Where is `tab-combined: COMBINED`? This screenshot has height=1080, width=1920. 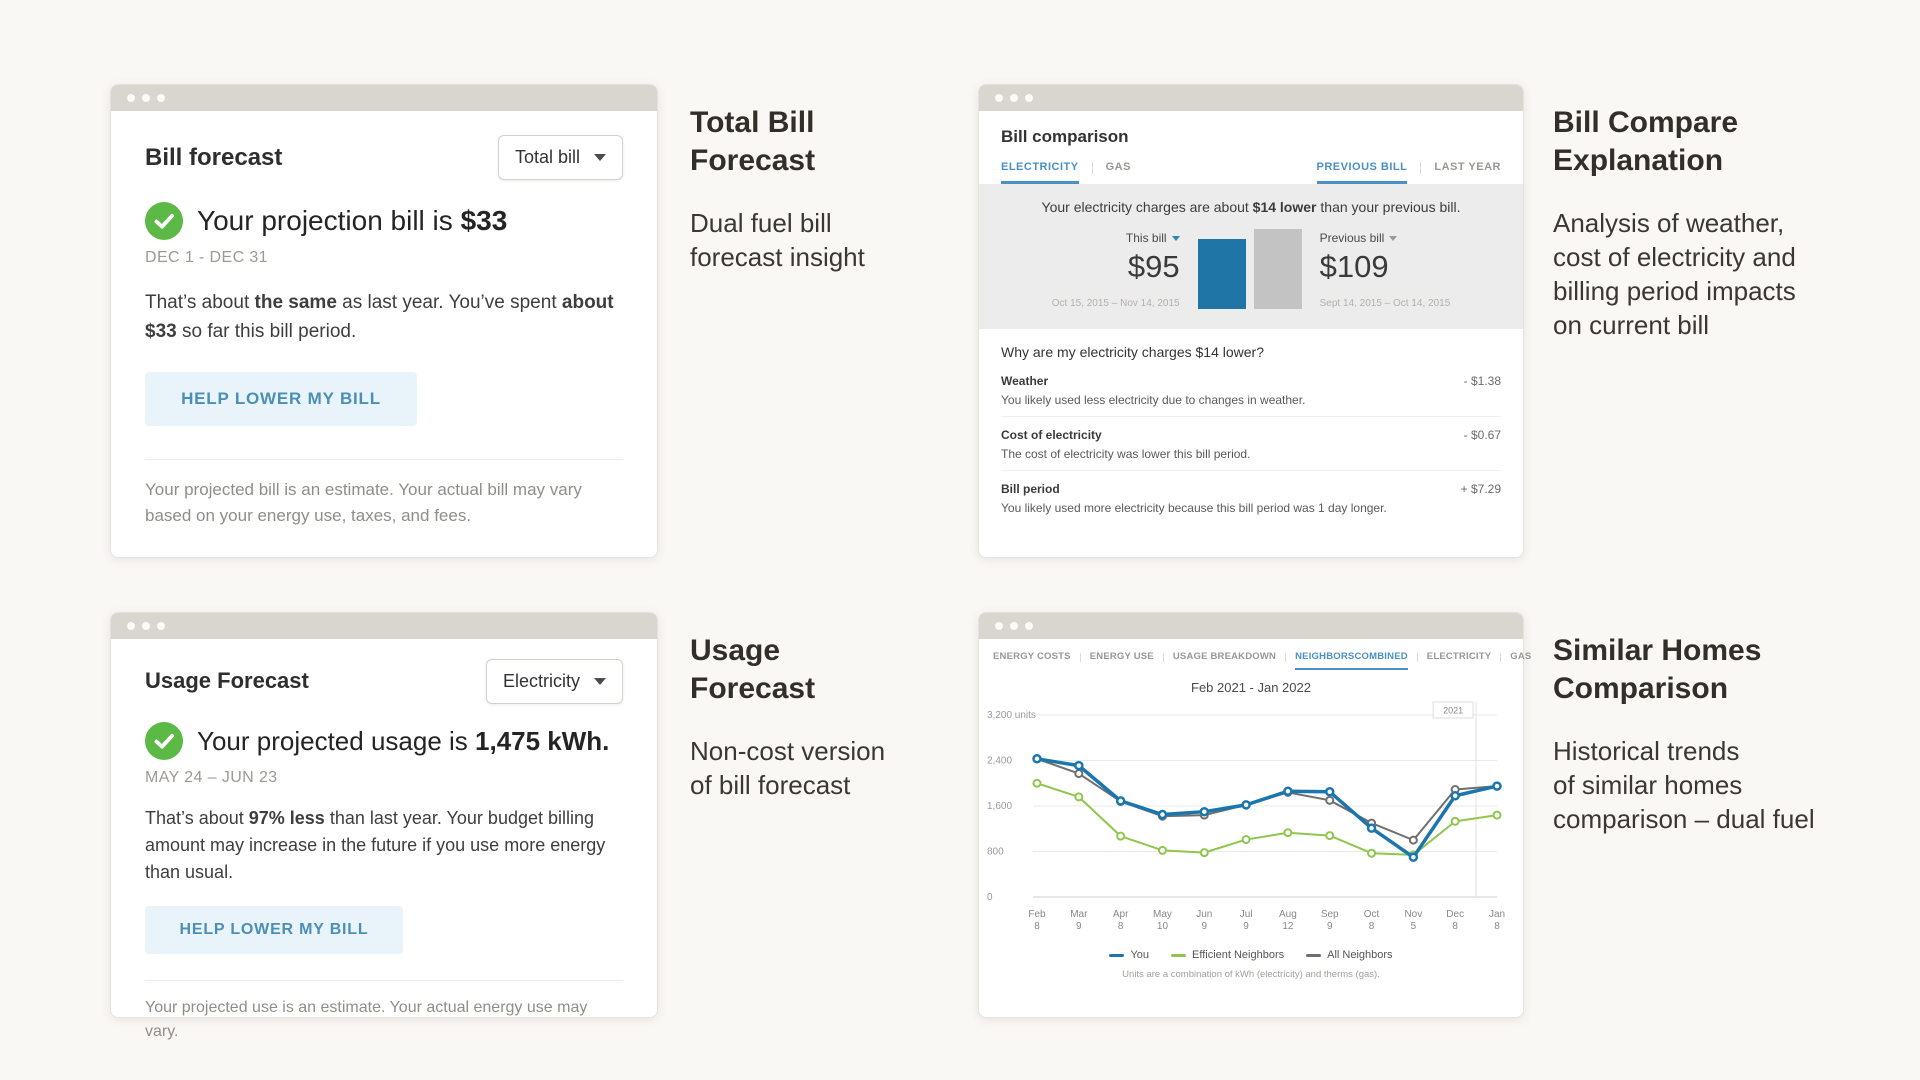 tab-combined: COMBINED is located at coordinates (1381, 660).